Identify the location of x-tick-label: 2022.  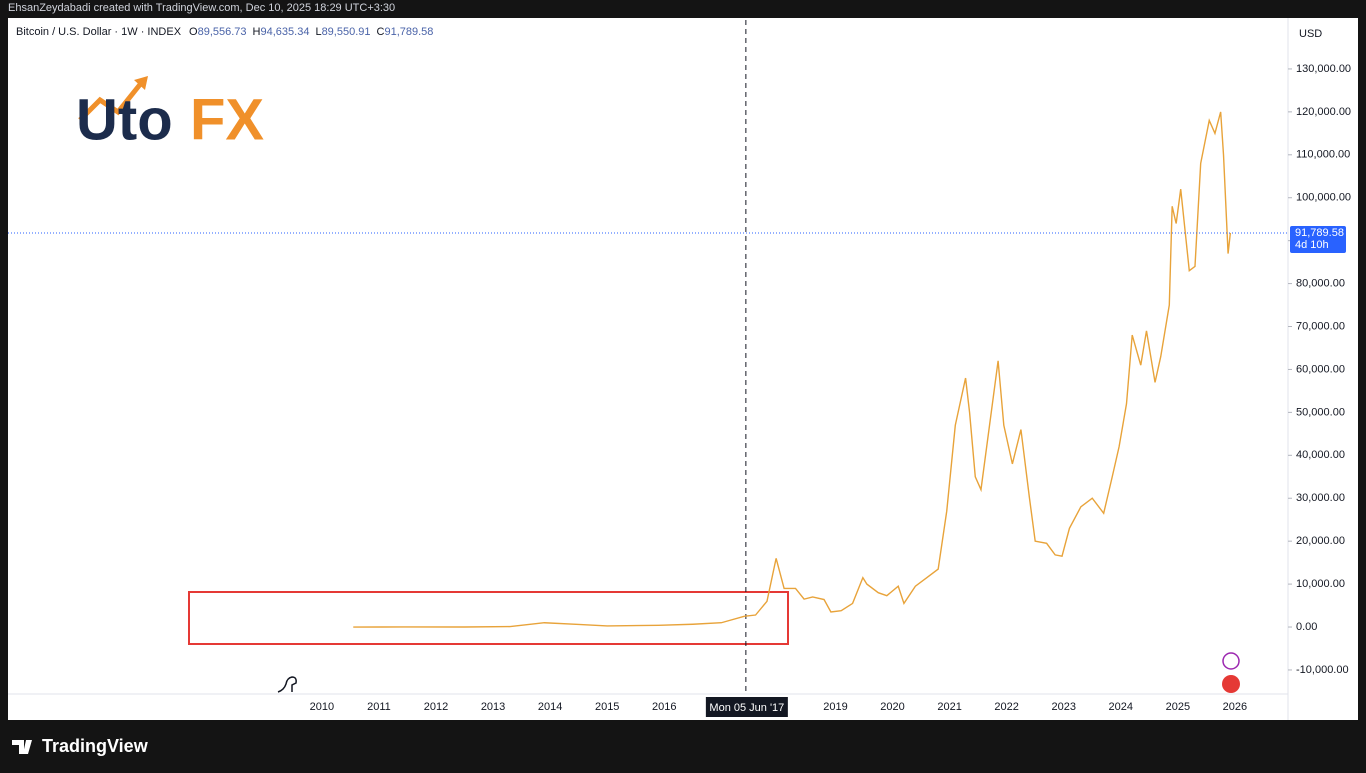
(1006, 707).